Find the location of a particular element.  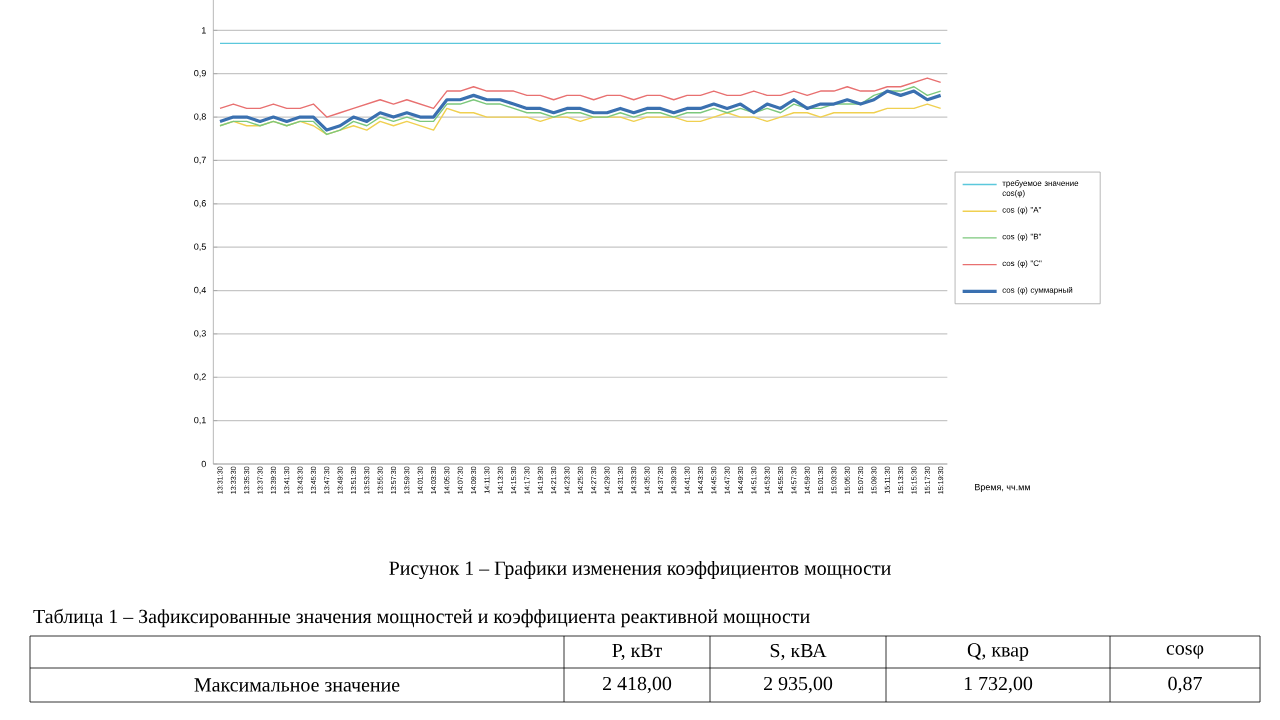

text: 2 418,00 is located at coordinates (637, 685).